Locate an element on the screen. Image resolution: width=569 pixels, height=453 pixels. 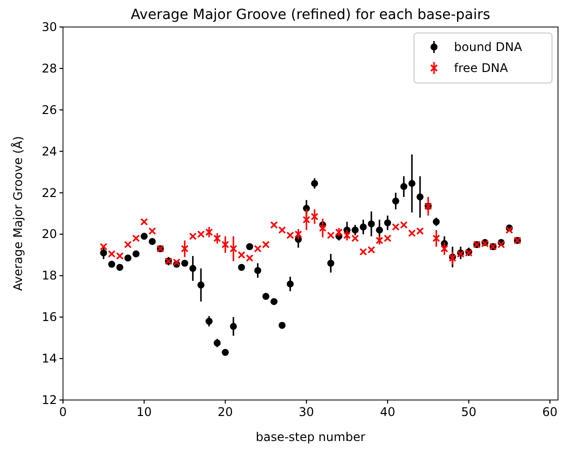
x-tick-label: 60 is located at coordinates (550, 412).